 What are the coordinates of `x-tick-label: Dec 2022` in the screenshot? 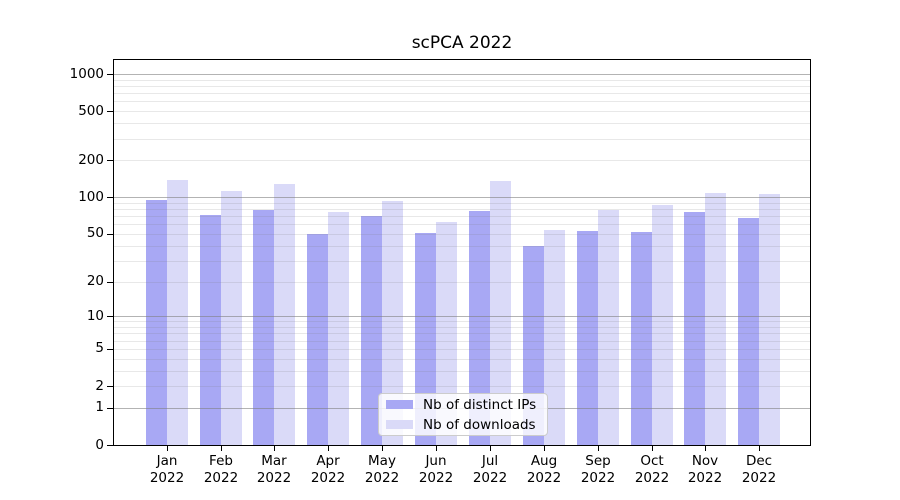 It's located at (759, 470).